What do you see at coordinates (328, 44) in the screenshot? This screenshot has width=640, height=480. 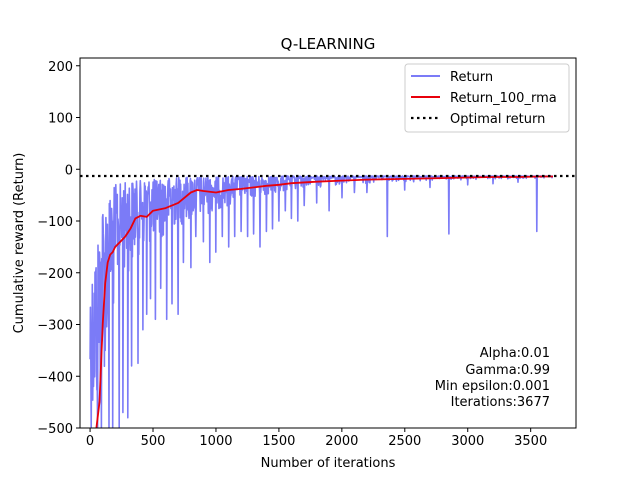 I see `chart-title: Q-LEARNING` at bounding box center [328, 44].